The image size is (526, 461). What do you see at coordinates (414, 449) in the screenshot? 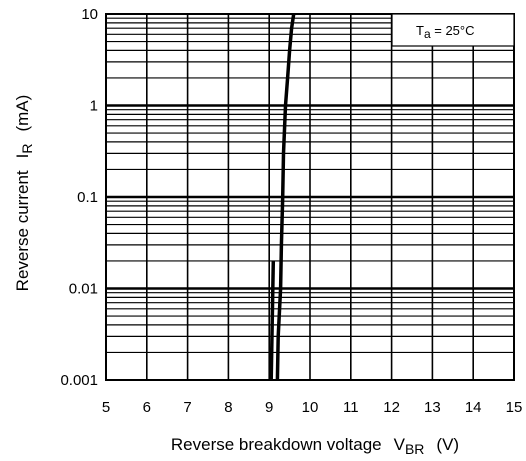
I see `x-axis-label-subscript: BR` at bounding box center [414, 449].